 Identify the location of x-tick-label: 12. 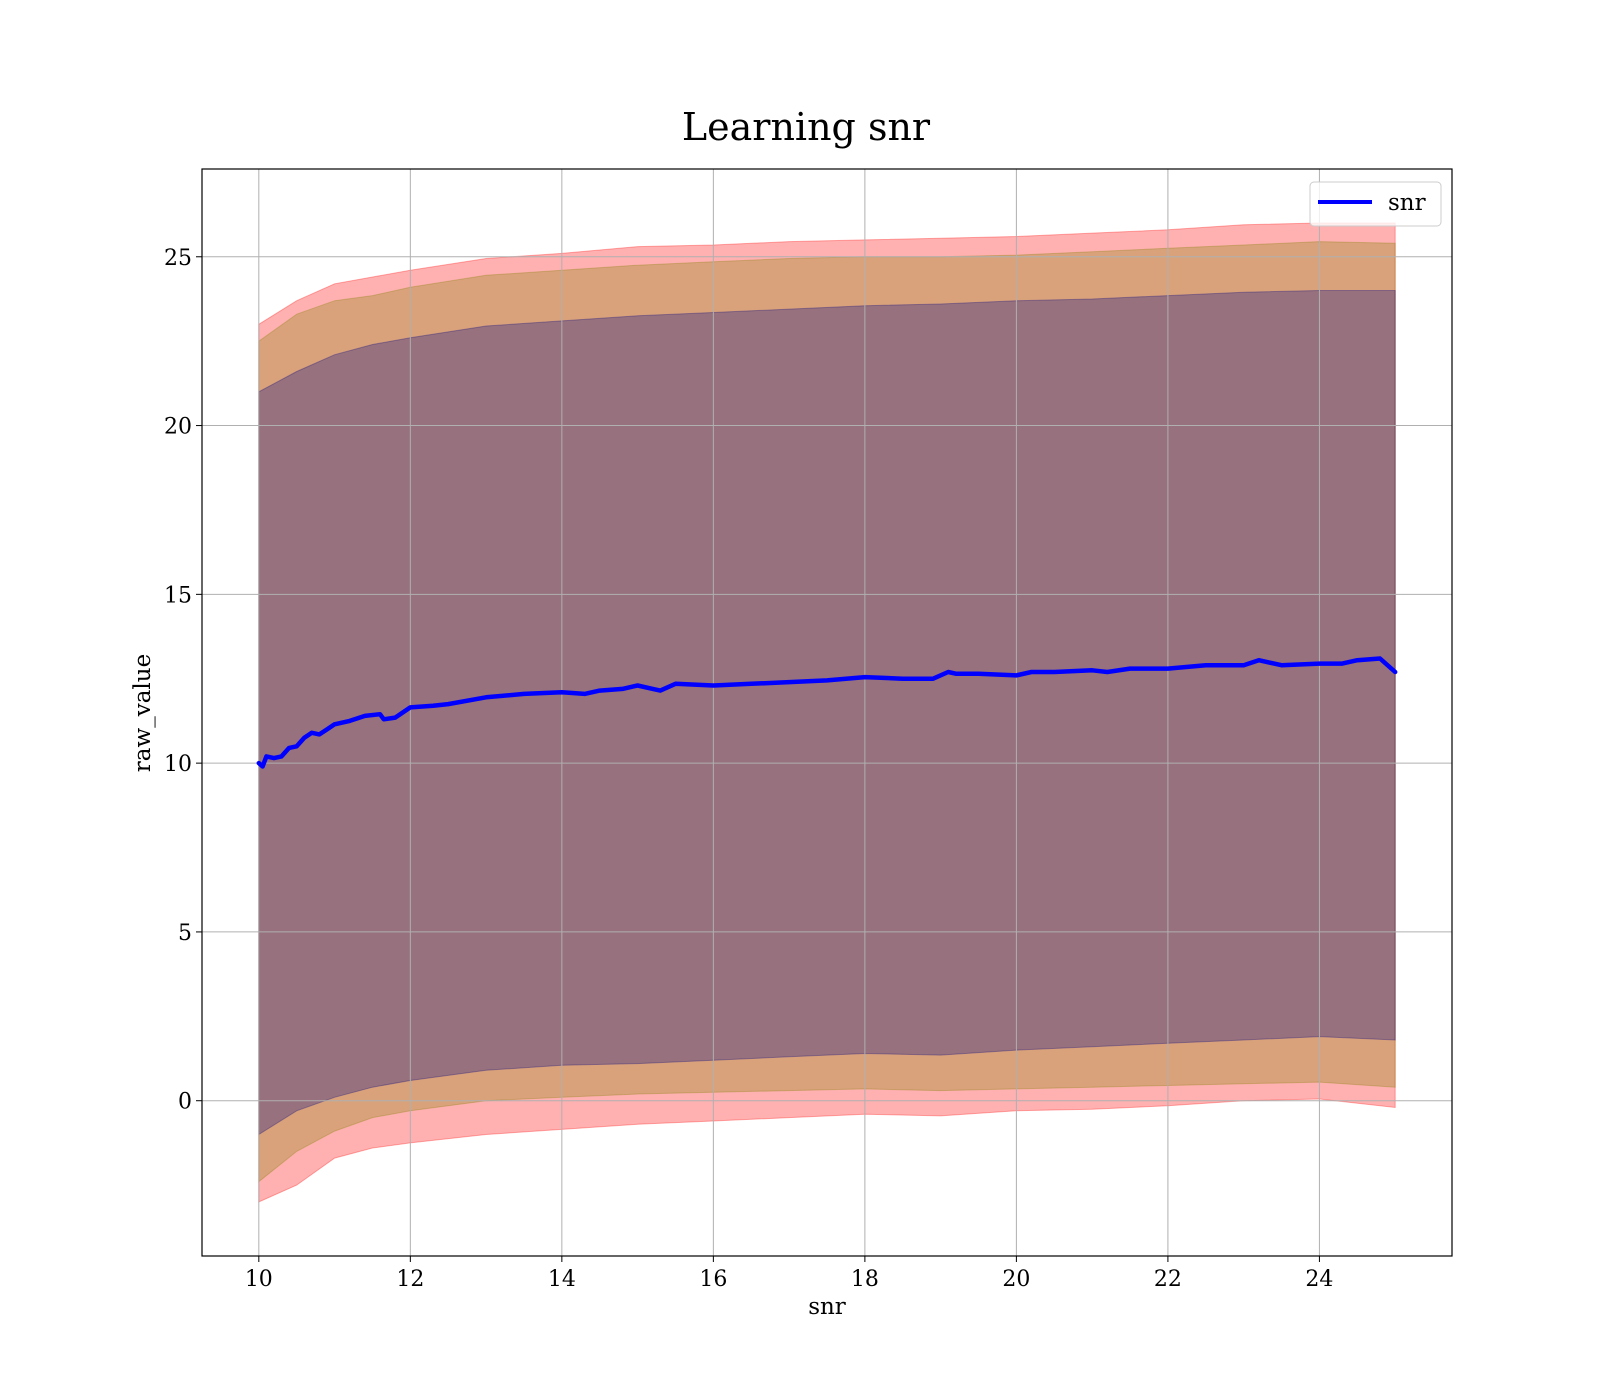
(410, 1279).